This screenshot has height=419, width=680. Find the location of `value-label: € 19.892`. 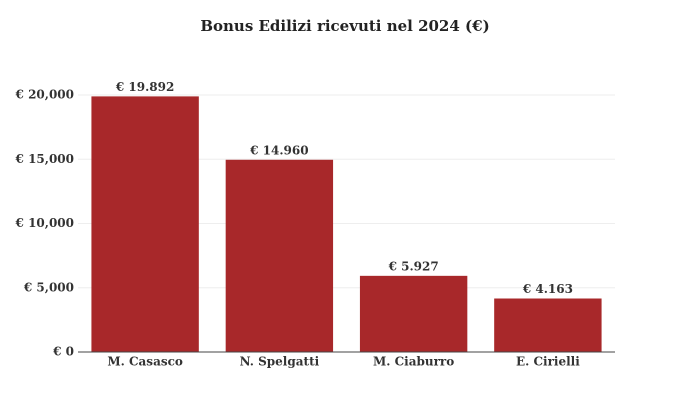

value-label: € 19.892 is located at coordinates (144, 87).